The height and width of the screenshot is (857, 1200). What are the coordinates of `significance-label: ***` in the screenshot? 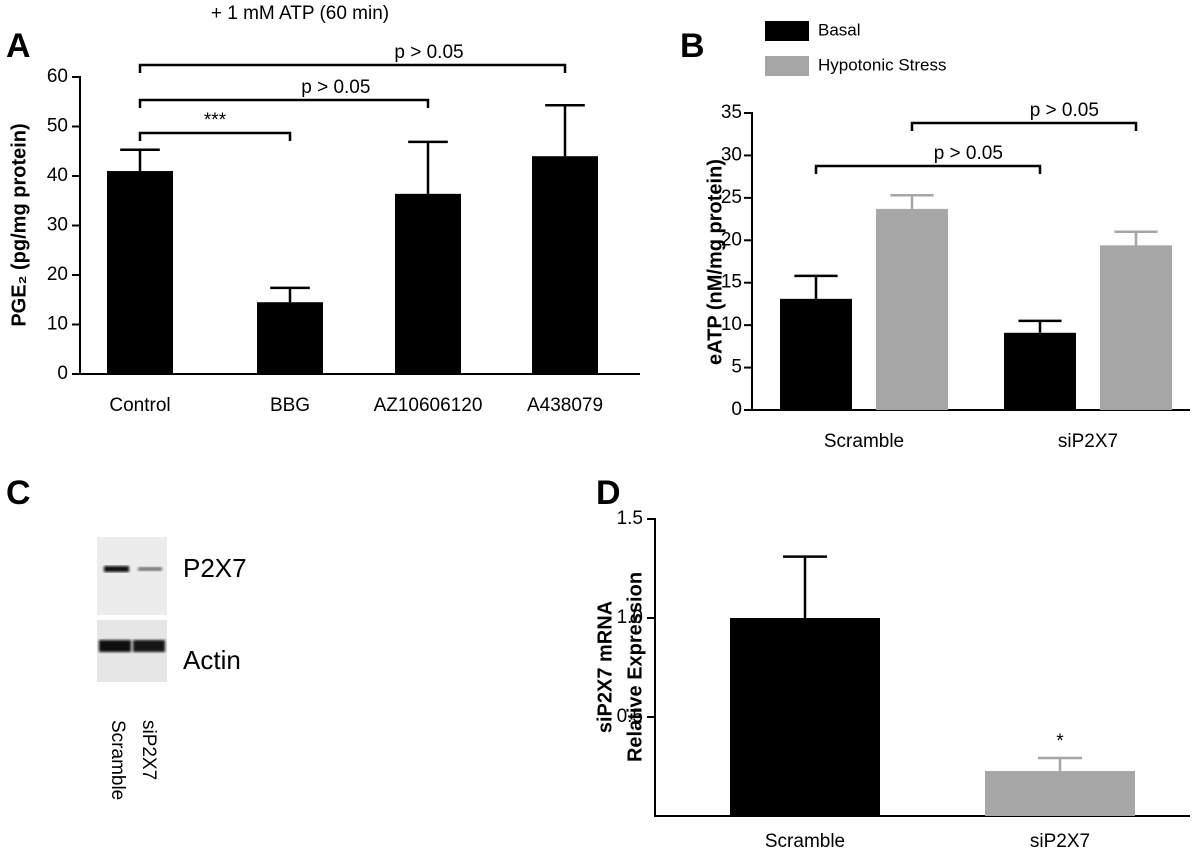 It's located at (215, 120).